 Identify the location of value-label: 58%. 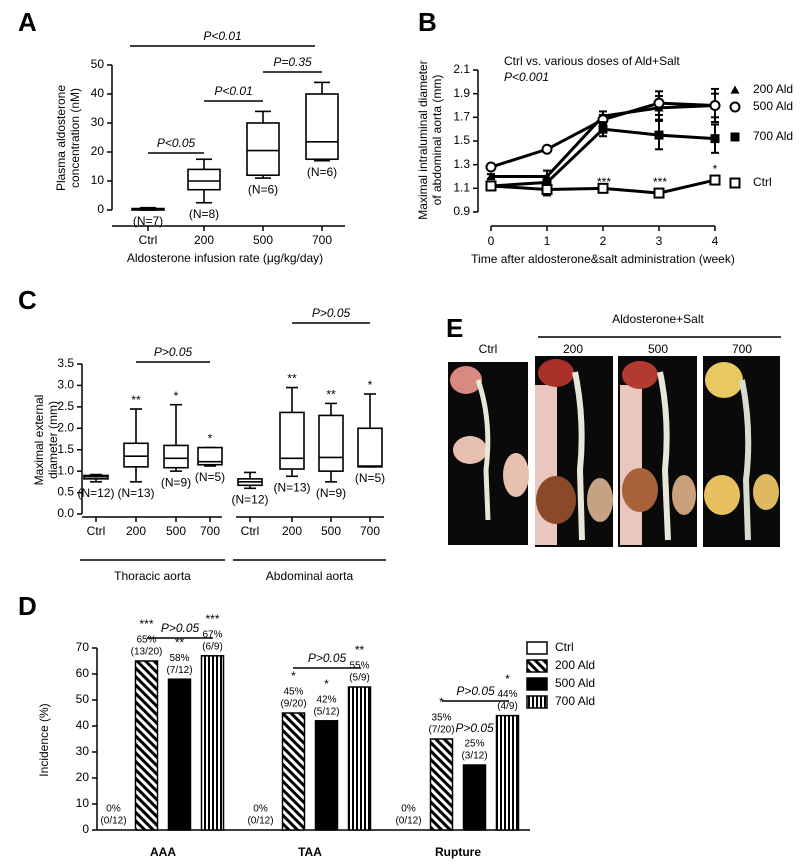
(179, 658).